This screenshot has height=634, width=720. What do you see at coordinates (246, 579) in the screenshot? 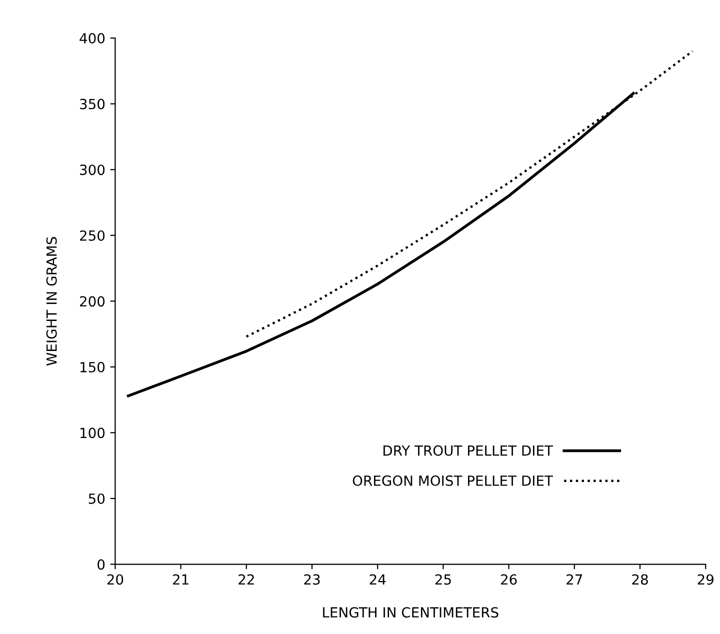
I see `x-tick-label: 22` at bounding box center [246, 579].